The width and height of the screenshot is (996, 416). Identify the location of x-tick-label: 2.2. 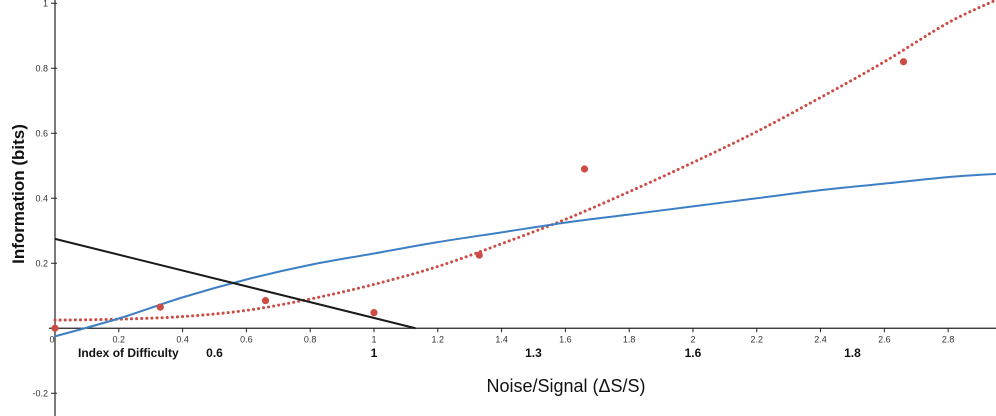
(757, 339).